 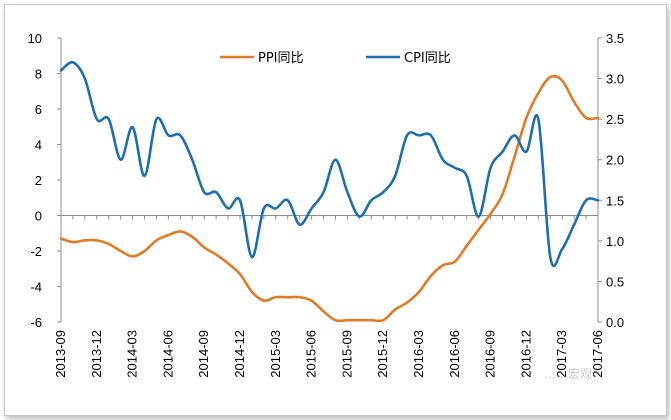 What do you see at coordinates (615, 38) in the screenshot?
I see `y-right-tick-label: 3.5` at bounding box center [615, 38].